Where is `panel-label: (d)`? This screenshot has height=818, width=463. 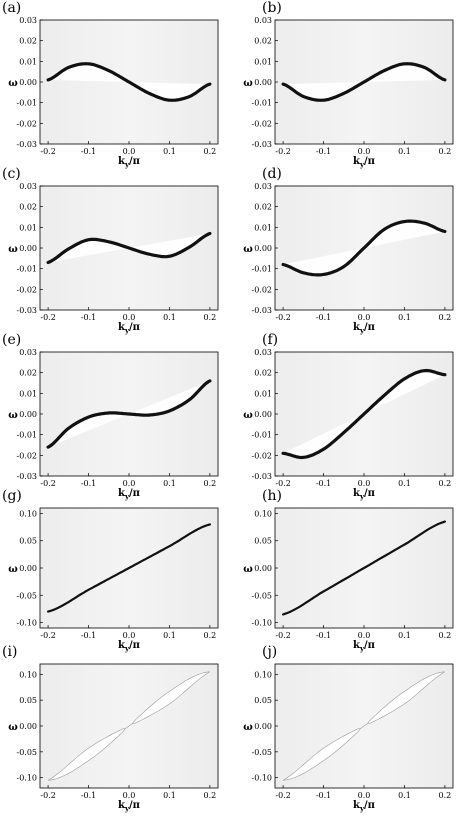 panel-label: (d) is located at coordinates (272, 174).